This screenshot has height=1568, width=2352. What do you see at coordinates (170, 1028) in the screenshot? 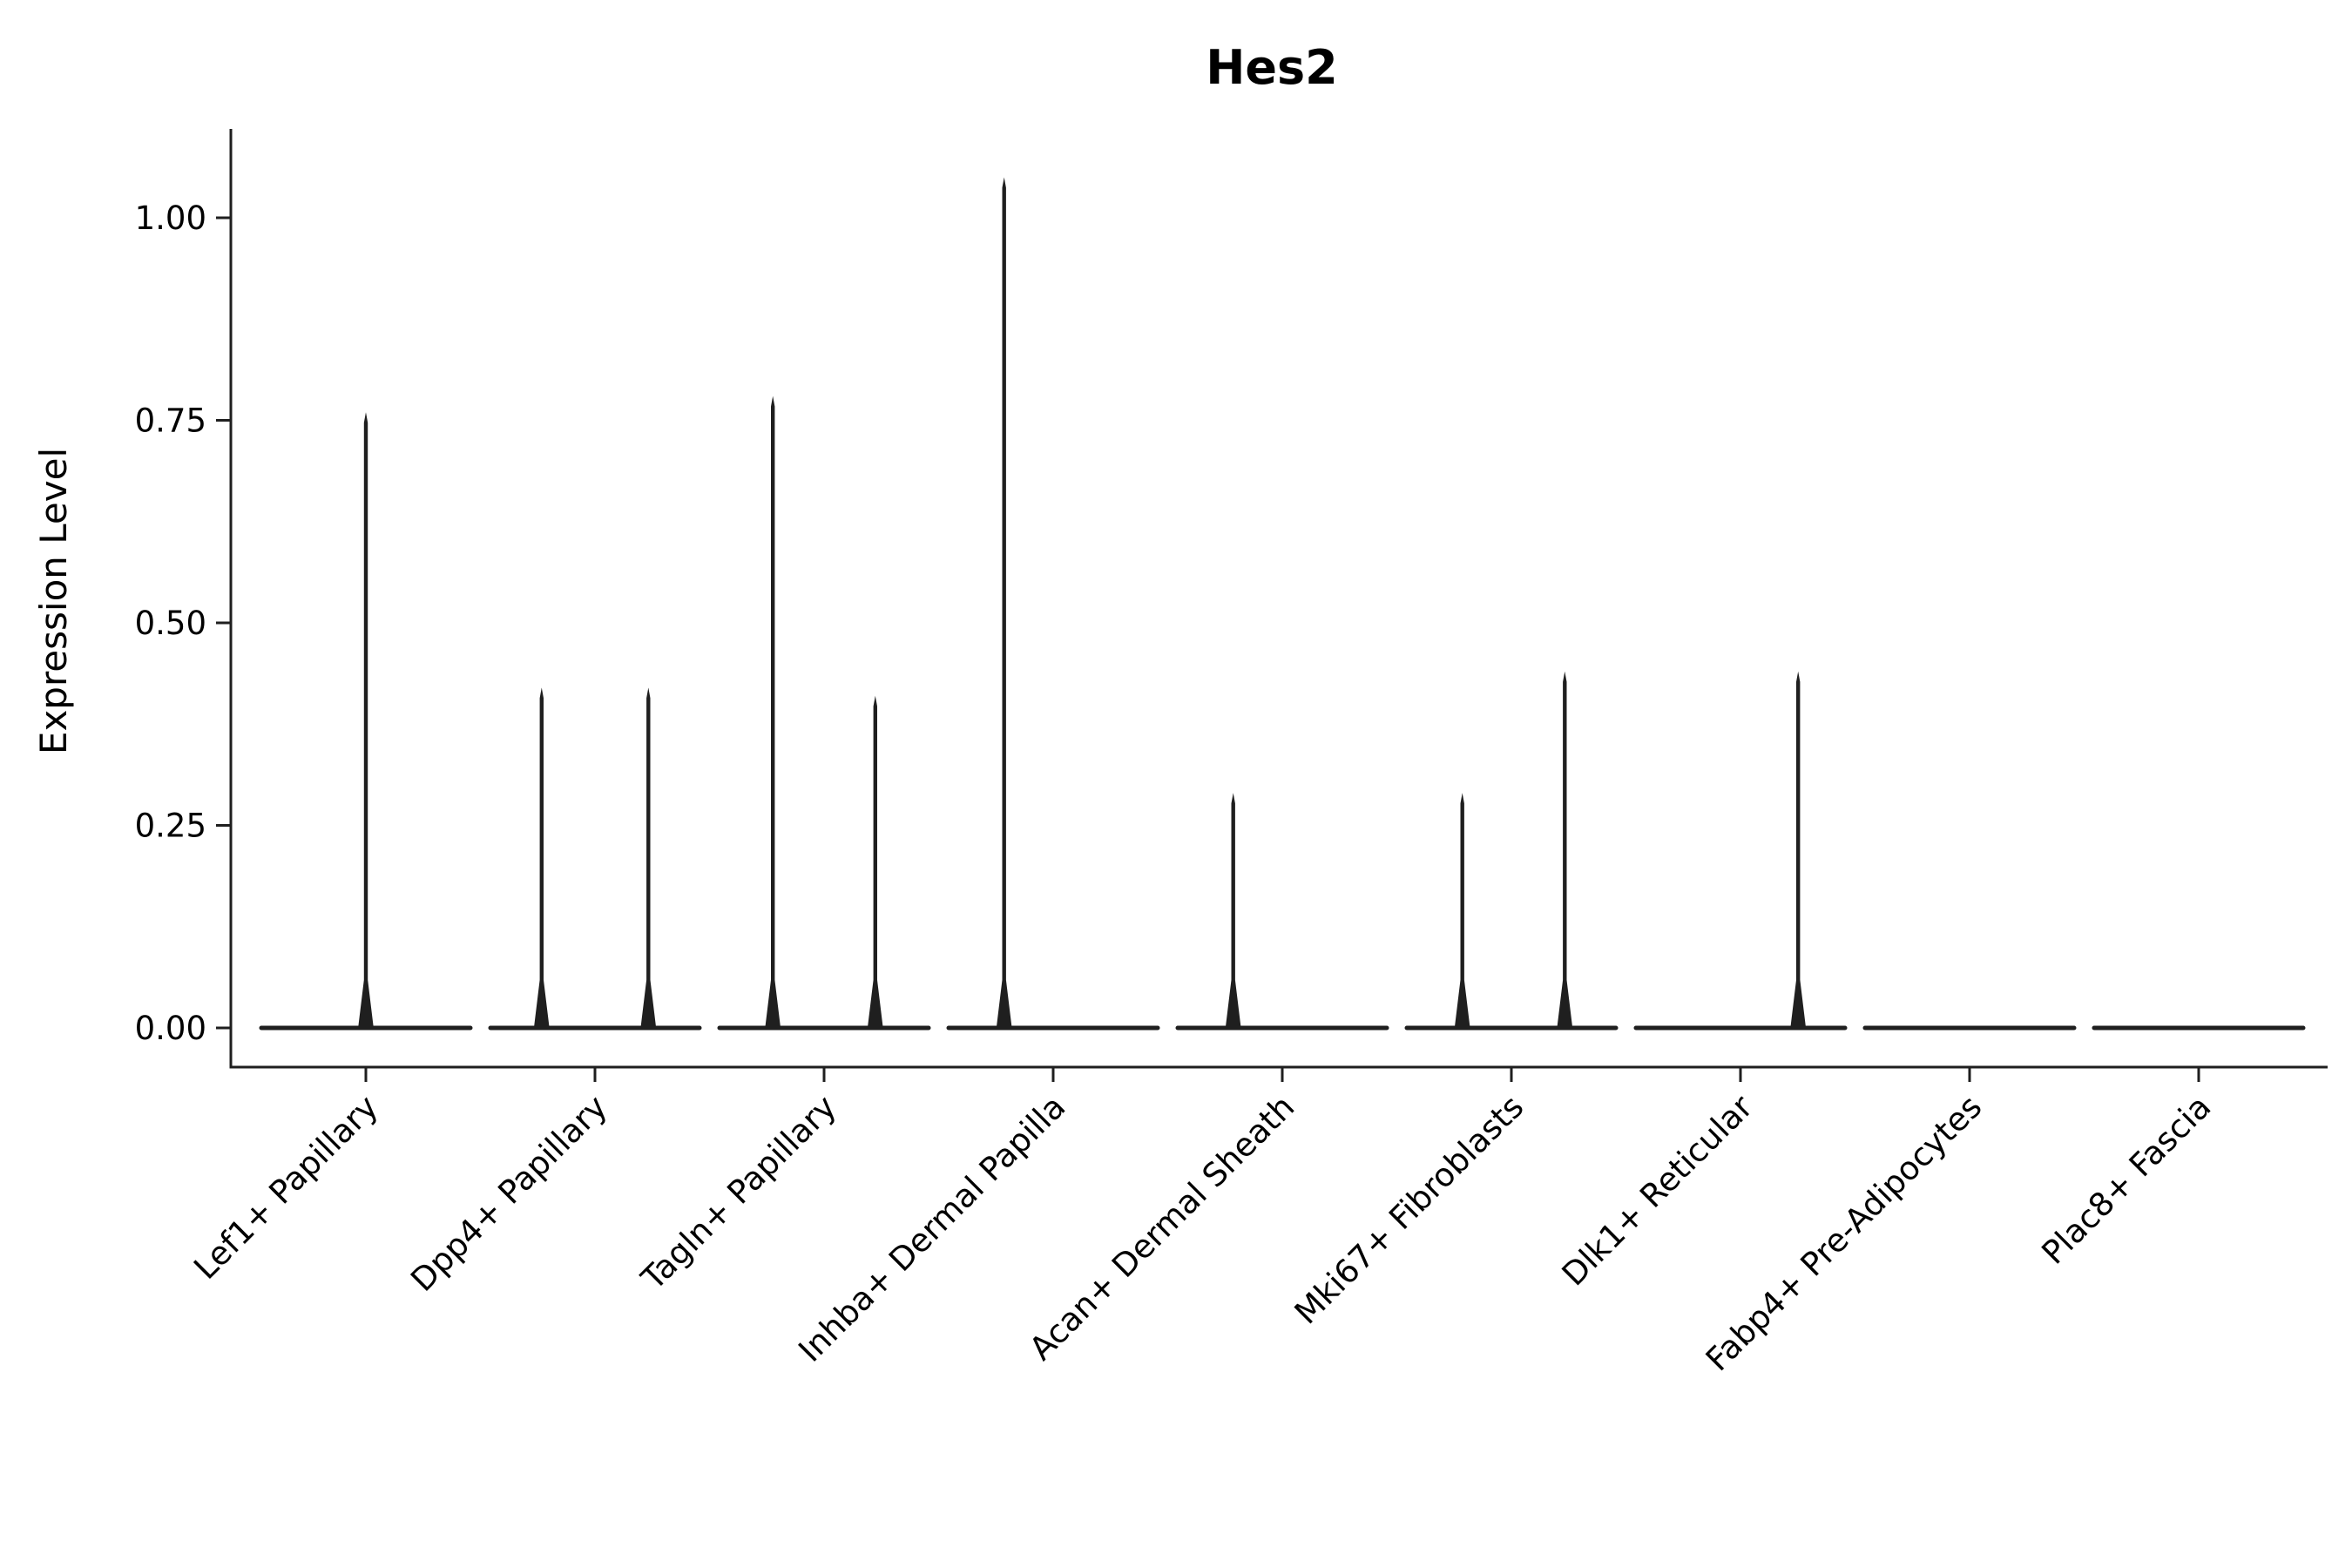
I see `y-tick-label: 0.00` at bounding box center [170, 1028].